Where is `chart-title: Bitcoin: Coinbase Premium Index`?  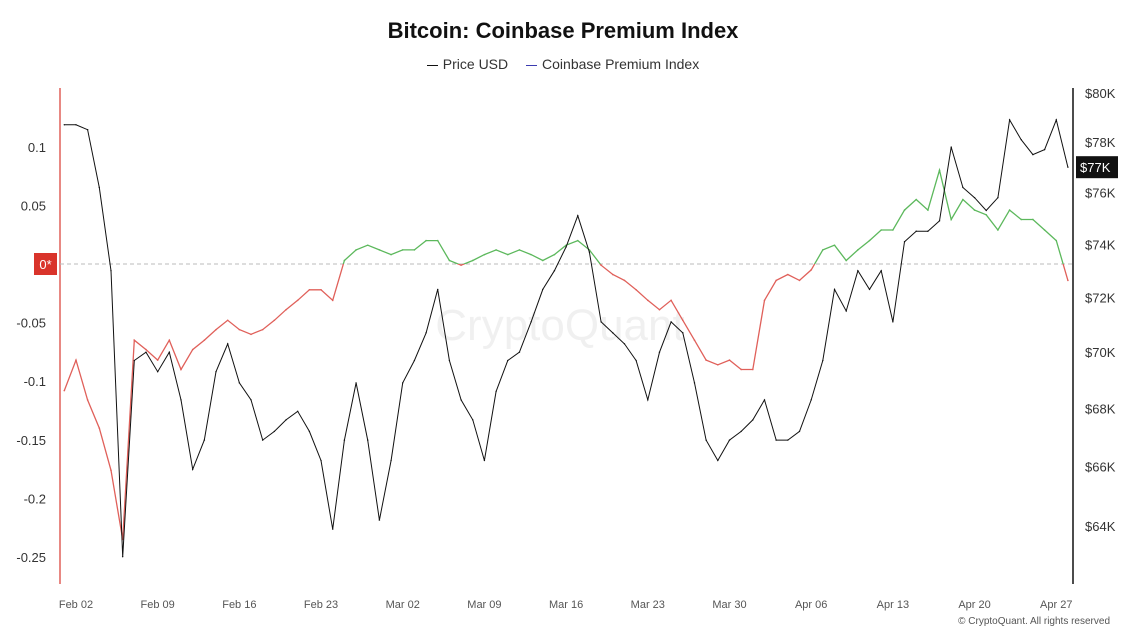 chart-title: Bitcoin: Coinbase Premium Index is located at coordinates (563, 30).